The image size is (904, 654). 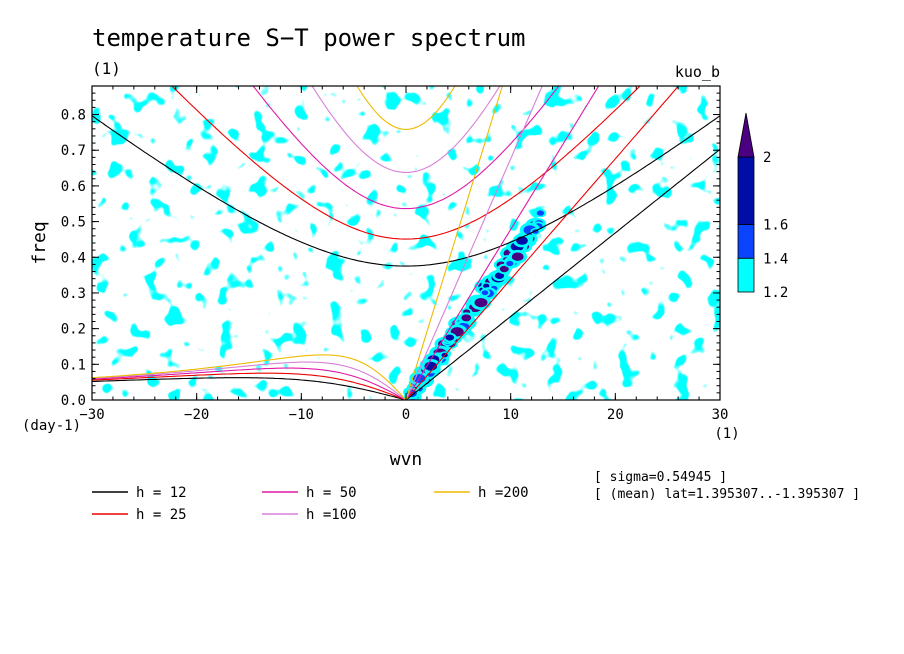 I want to click on colorbar: 1.2 1.4 1.6 2, so click(x=762, y=206).